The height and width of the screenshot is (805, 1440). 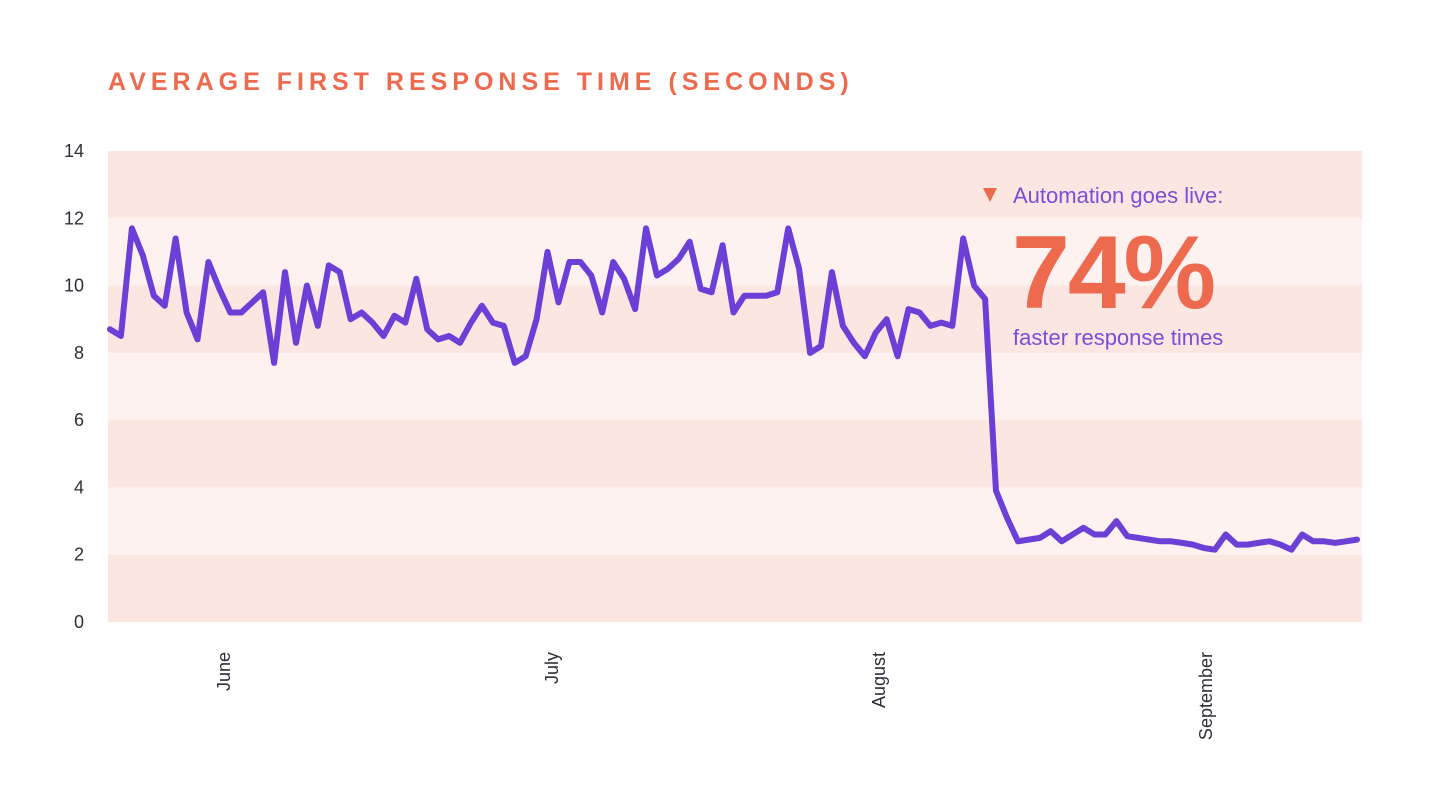 What do you see at coordinates (79, 487) in the screenshot?
I see `y-tick-label: 4` at bounding box center [79, 487].